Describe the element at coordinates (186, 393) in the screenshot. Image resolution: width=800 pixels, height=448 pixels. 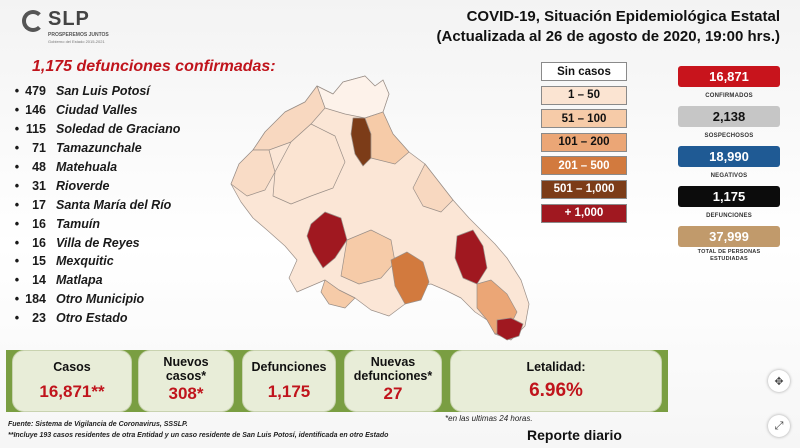
I see `nuevos-casos-value: 308*` at that location.